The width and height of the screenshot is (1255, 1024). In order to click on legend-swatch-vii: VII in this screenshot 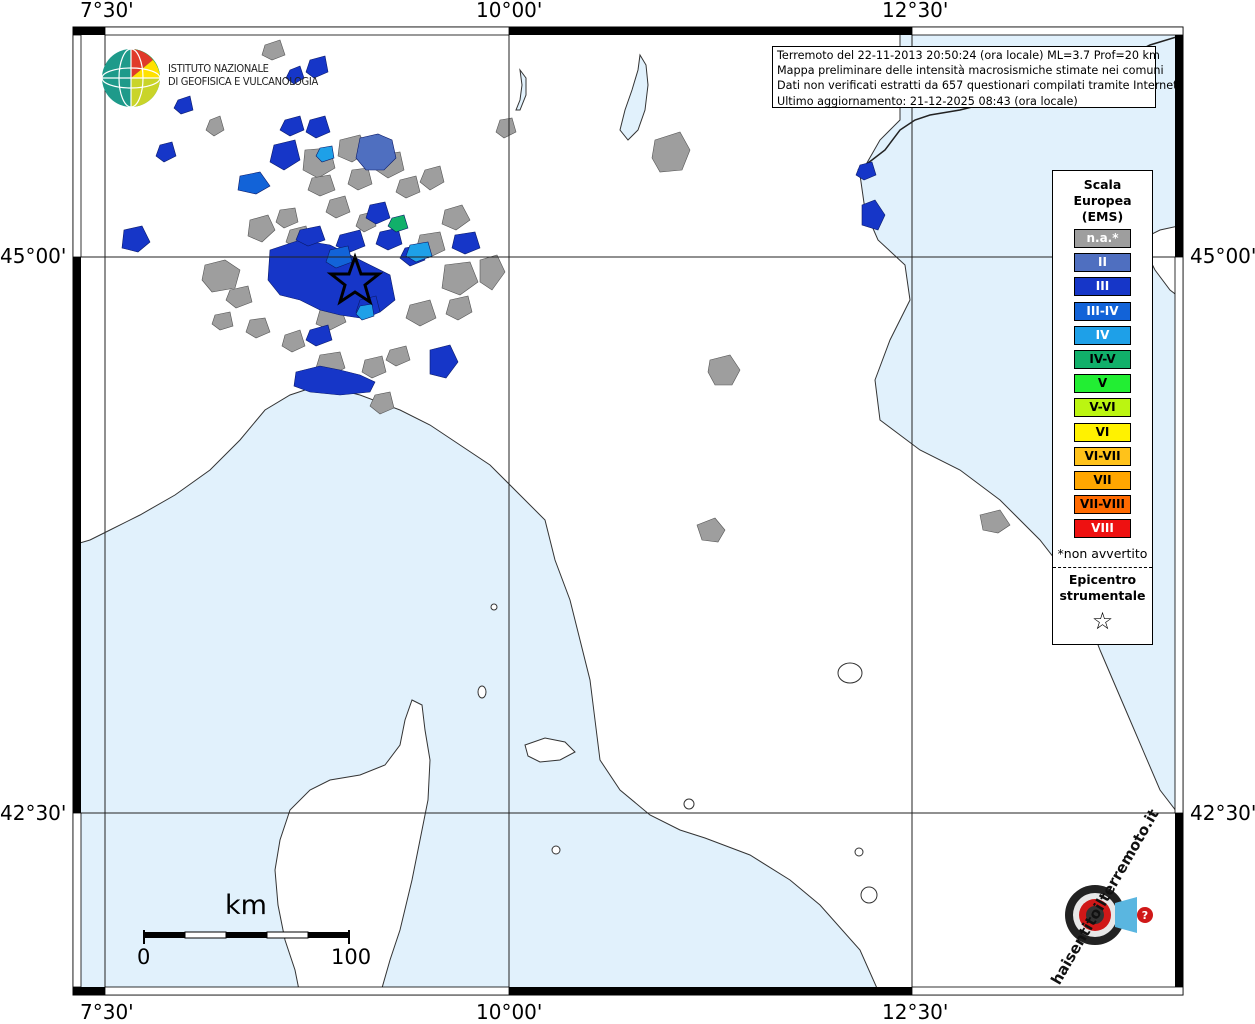, I will do `click(1102, 480)`.